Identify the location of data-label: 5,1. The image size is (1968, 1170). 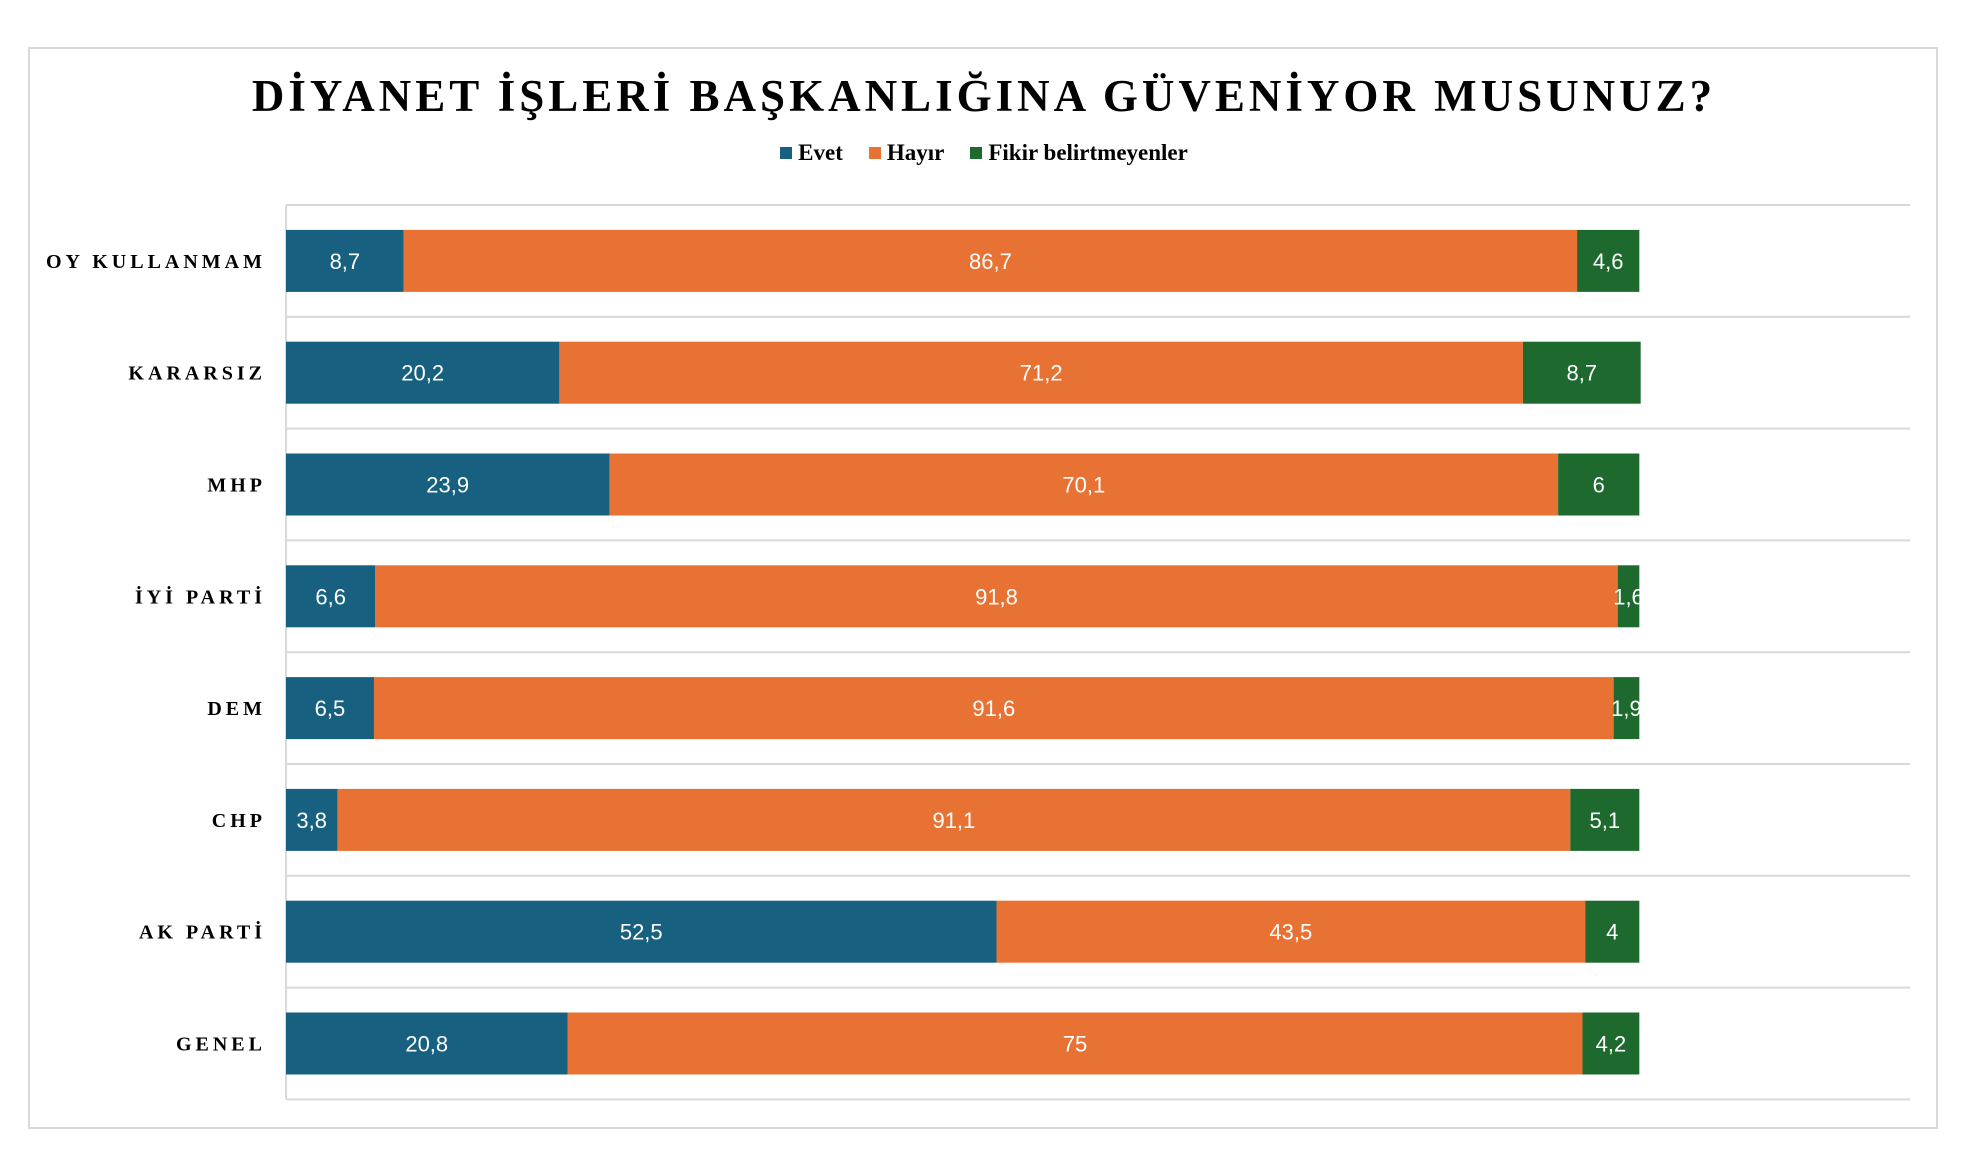
(1605, 820).